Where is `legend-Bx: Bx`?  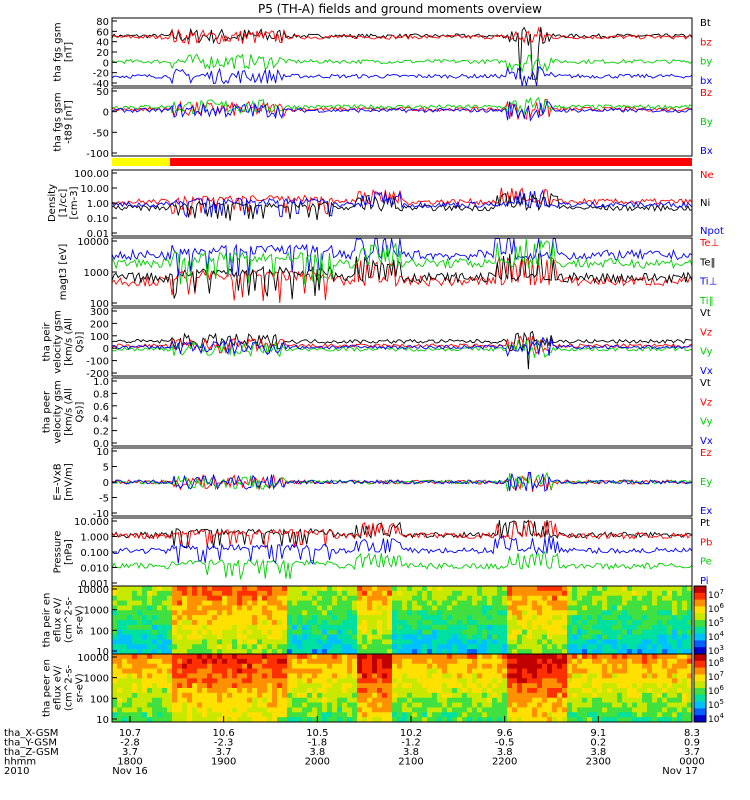
legend-Bx: Bx is located at coordinates (706, 151).